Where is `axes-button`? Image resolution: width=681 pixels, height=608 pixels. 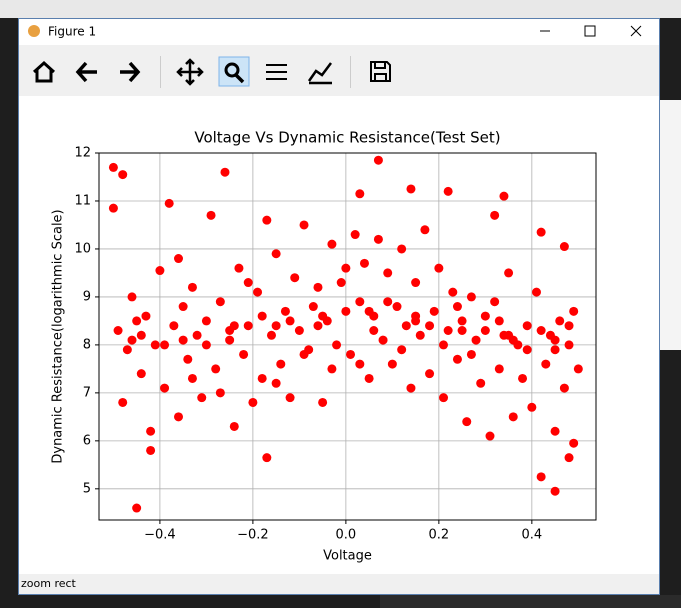 axes-button is located at coordinates (319, 73).